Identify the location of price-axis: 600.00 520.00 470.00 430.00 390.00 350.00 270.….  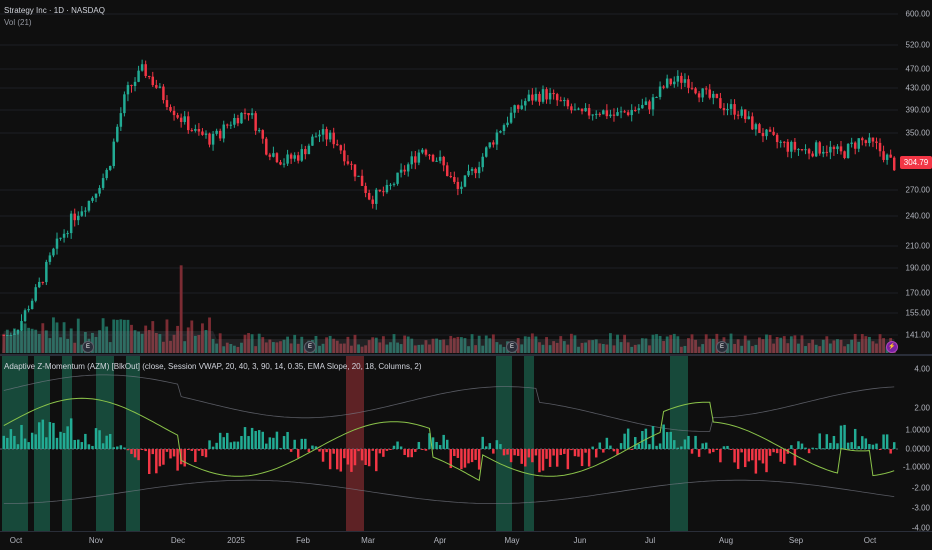
(915, 177).